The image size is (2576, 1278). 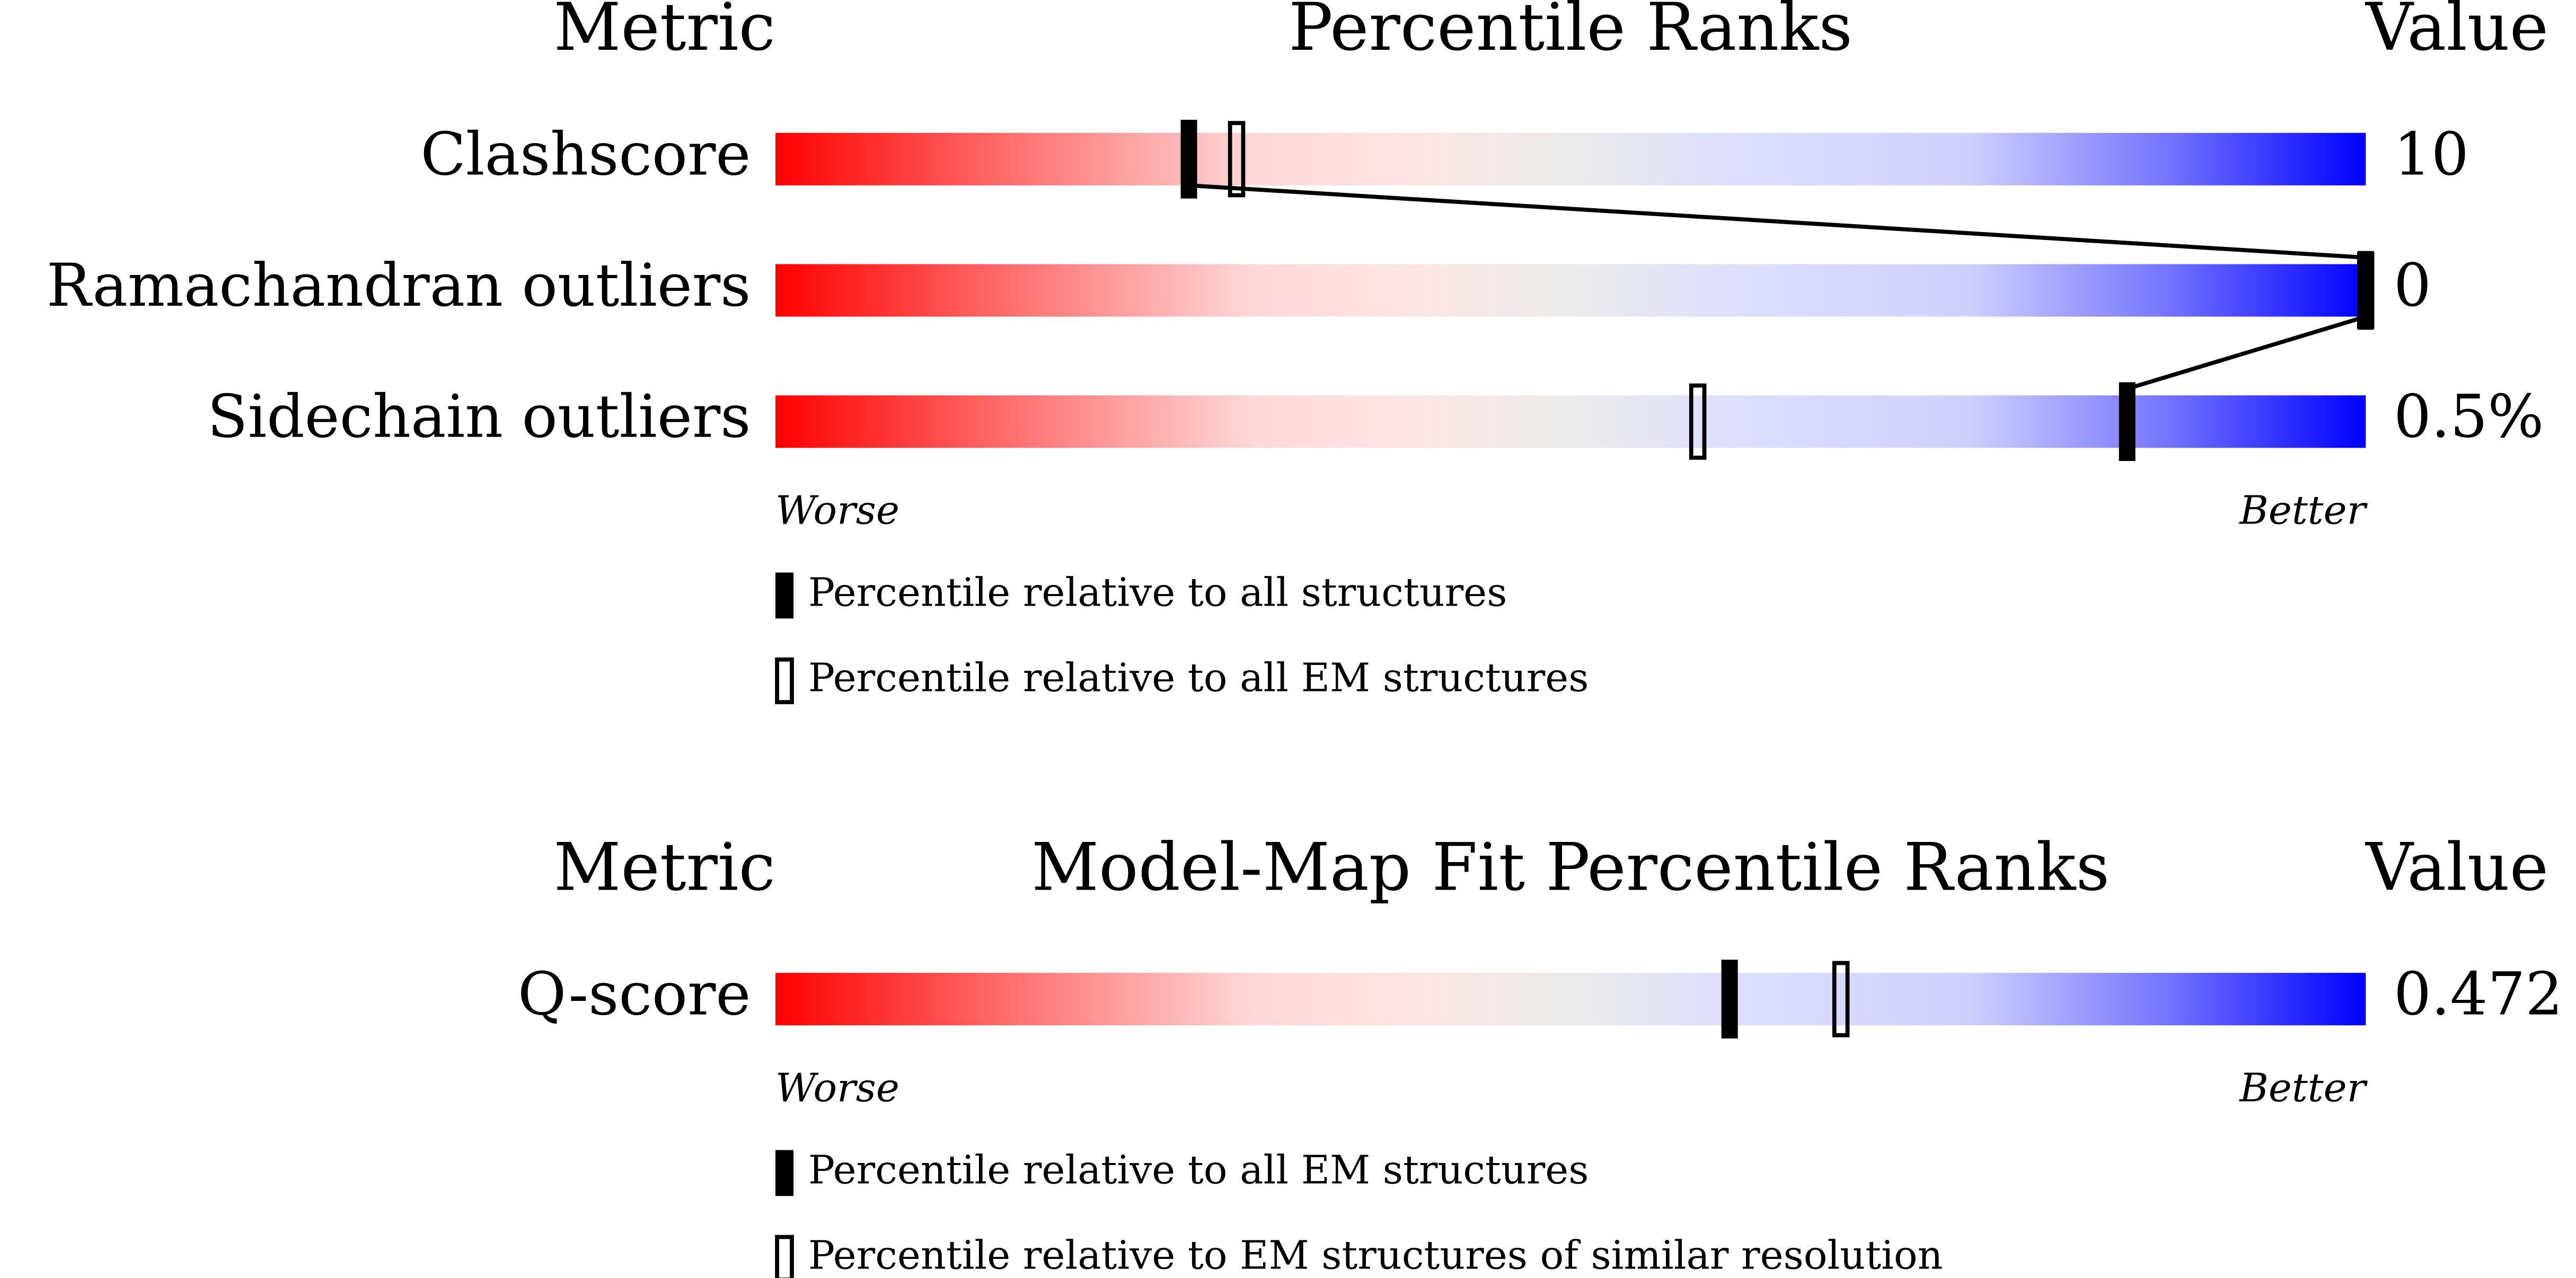 I want to click on header-title: Model-Map Fit Percentile Ranks, so click(x=1570, y=867).